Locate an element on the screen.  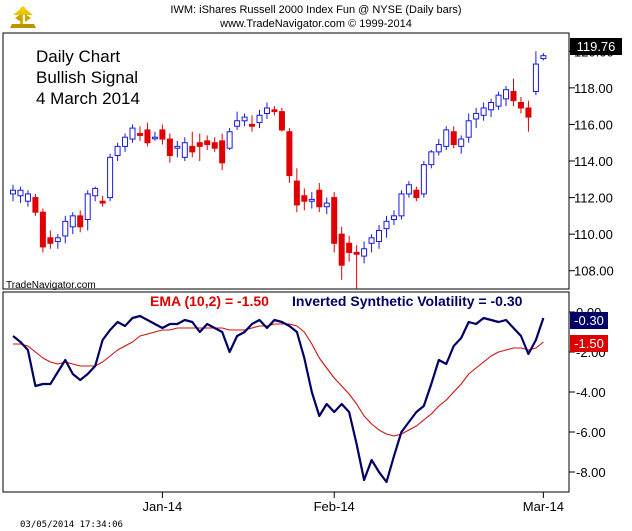
x-tick-label: Feb-14 is located at coordinates (334, 506).